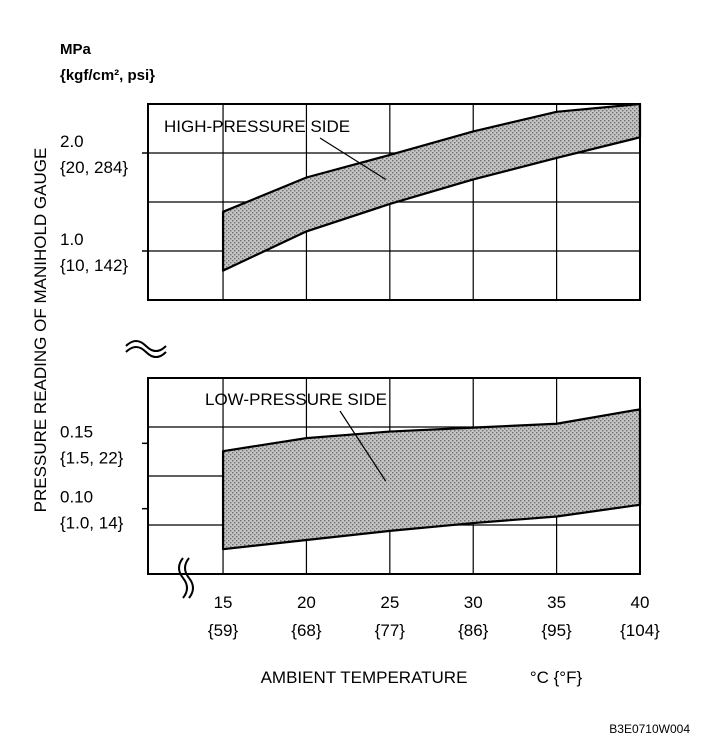 The image size is (704, 754). What do you see at coordinates (40, 330) in the screenshot?
I see `y-axis-title: PRESSURE READING OF MANIHOLD GAUGE` at bounding box center [40, 330].